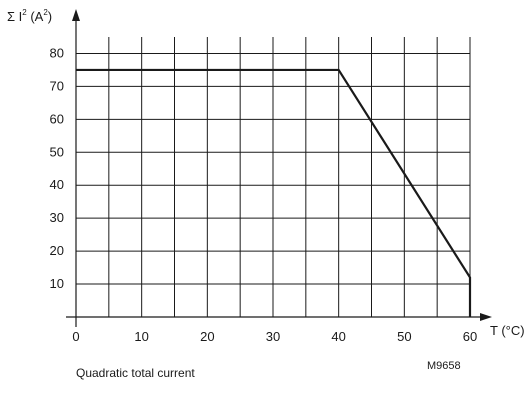  What do you see at coordinates (57, 283) in the screenshot?
I see `y-tick-label: 10` at bounding box center [57, 283].